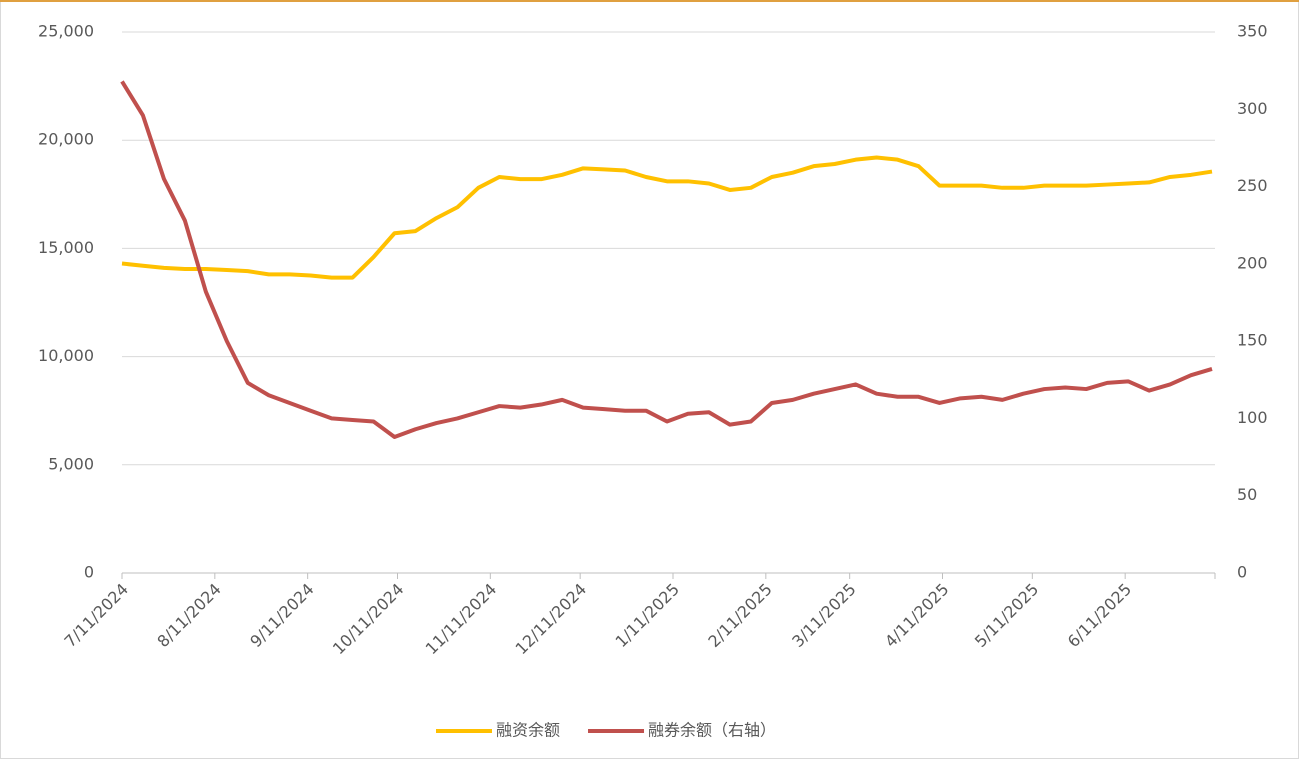 Image resolution: width=1299 pixels, height=759 pixels. Describe the element at coordinates (66, 139) in the screenshot. I see `y-tick-label: 20,000` at that location.